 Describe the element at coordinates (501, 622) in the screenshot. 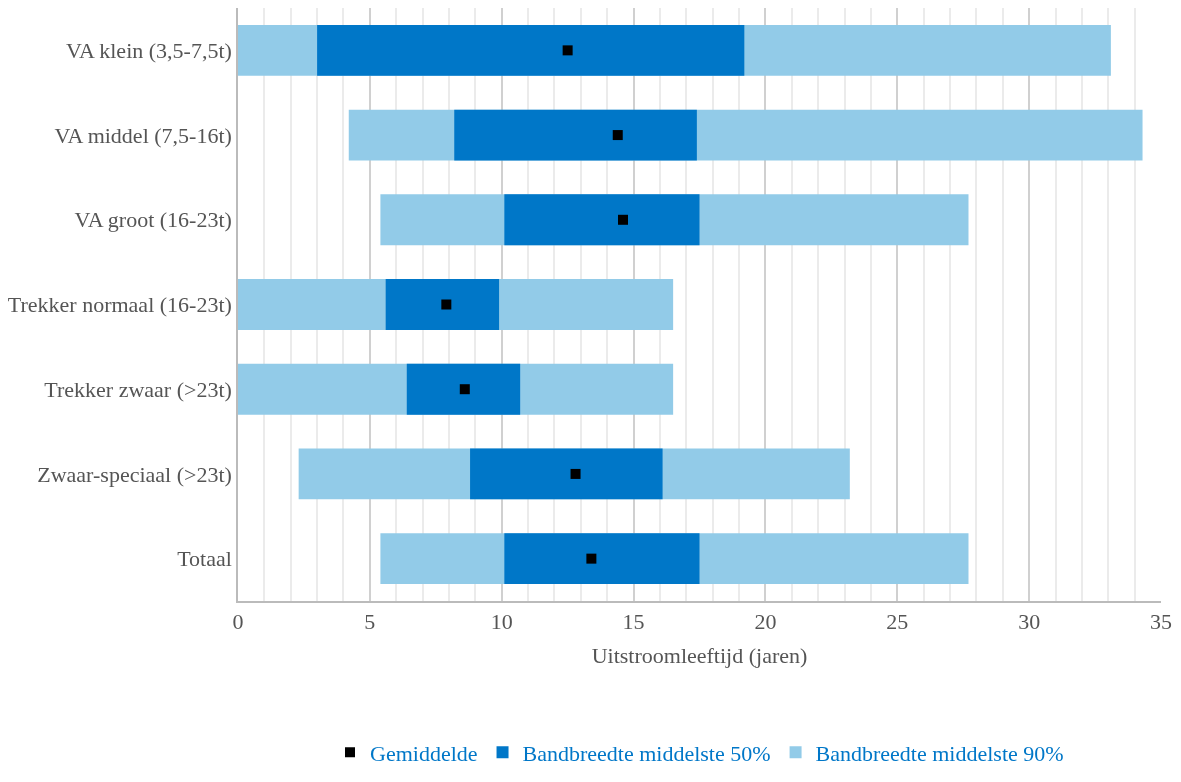

I see `x-tick-label: 10` at that location.